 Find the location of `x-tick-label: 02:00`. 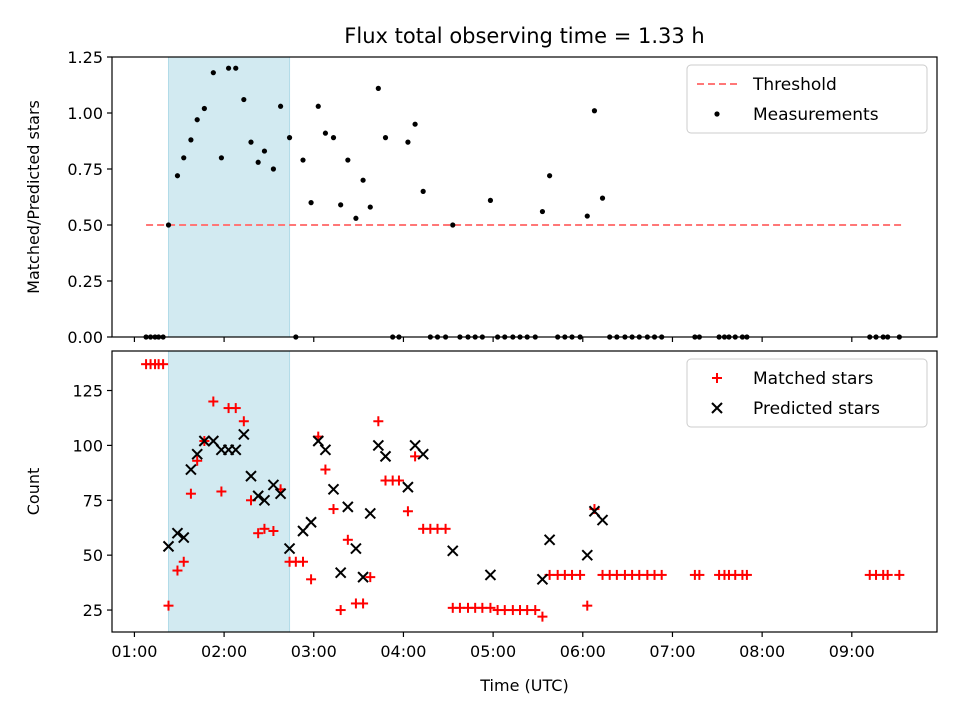

x-tick-label: 02:00 is located at coordinates (224, 651).